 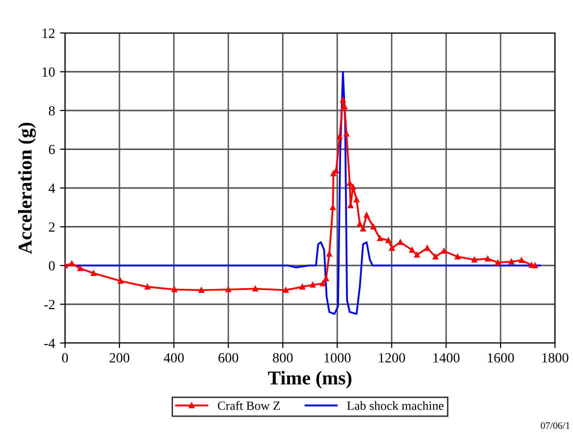 What do you see at coordinates (27, 188) in the screenshot?
I see `y-axis-title: Acceleration (g)` at bounding box center [27, 188].